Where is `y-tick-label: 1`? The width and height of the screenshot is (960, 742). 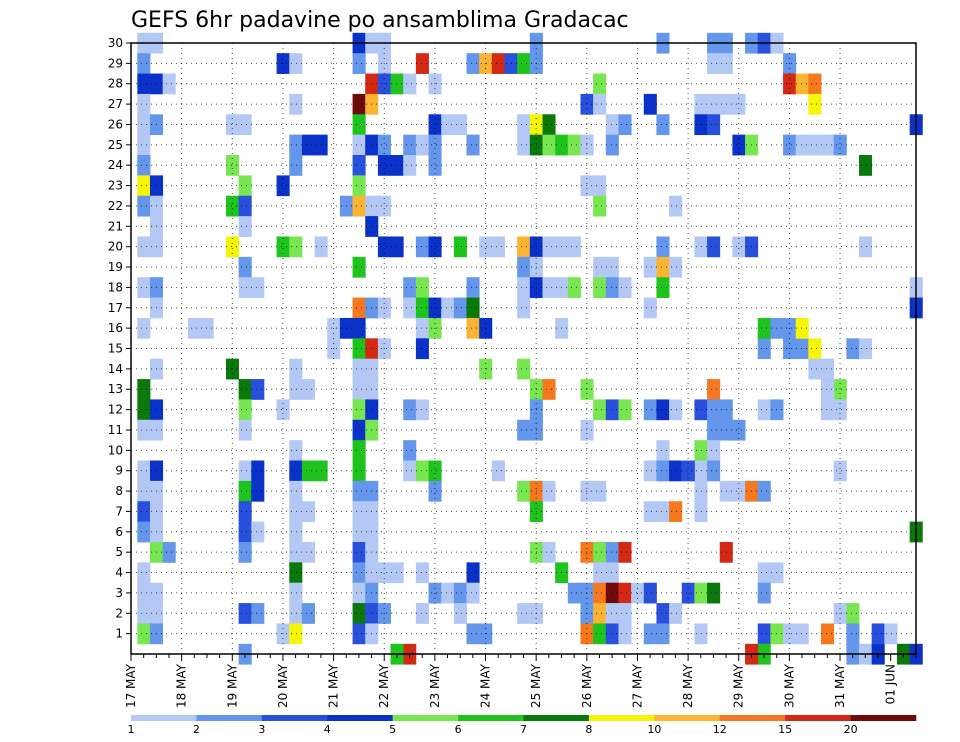
y-tick-label: 1 is located at coordinates (119, 634).